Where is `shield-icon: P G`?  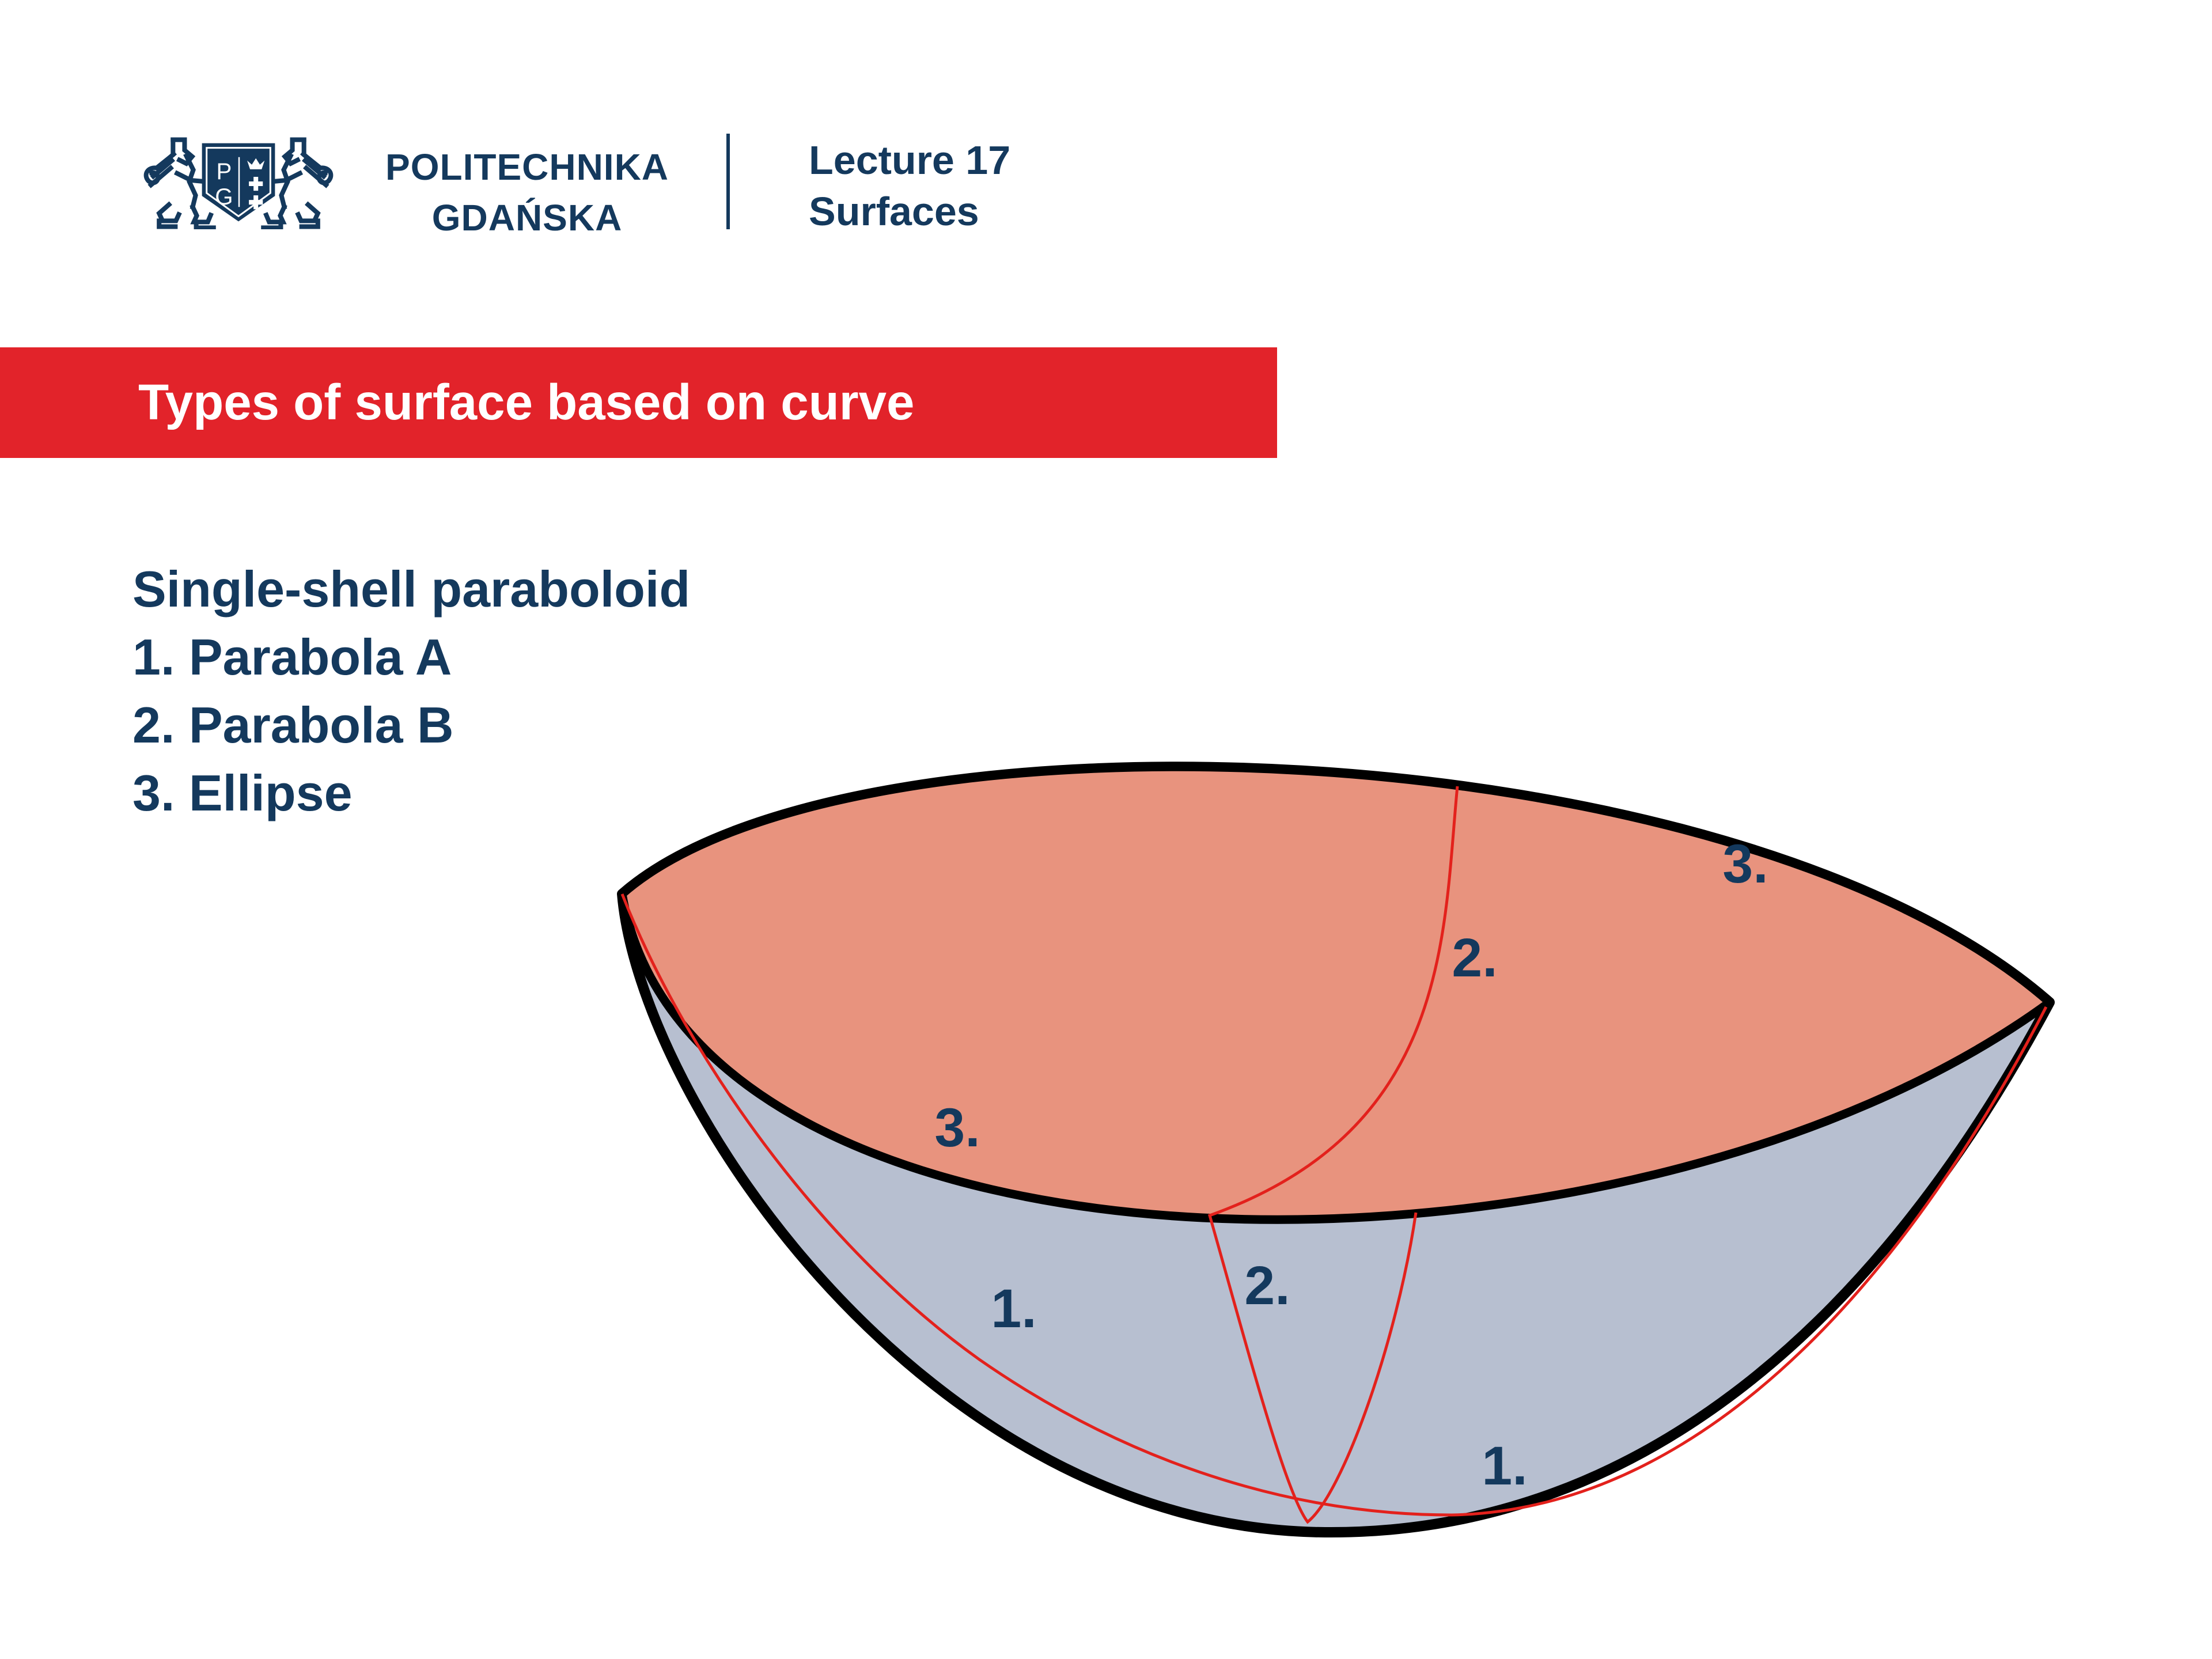 shield-icon: P G is located at coordinates (238, 182).